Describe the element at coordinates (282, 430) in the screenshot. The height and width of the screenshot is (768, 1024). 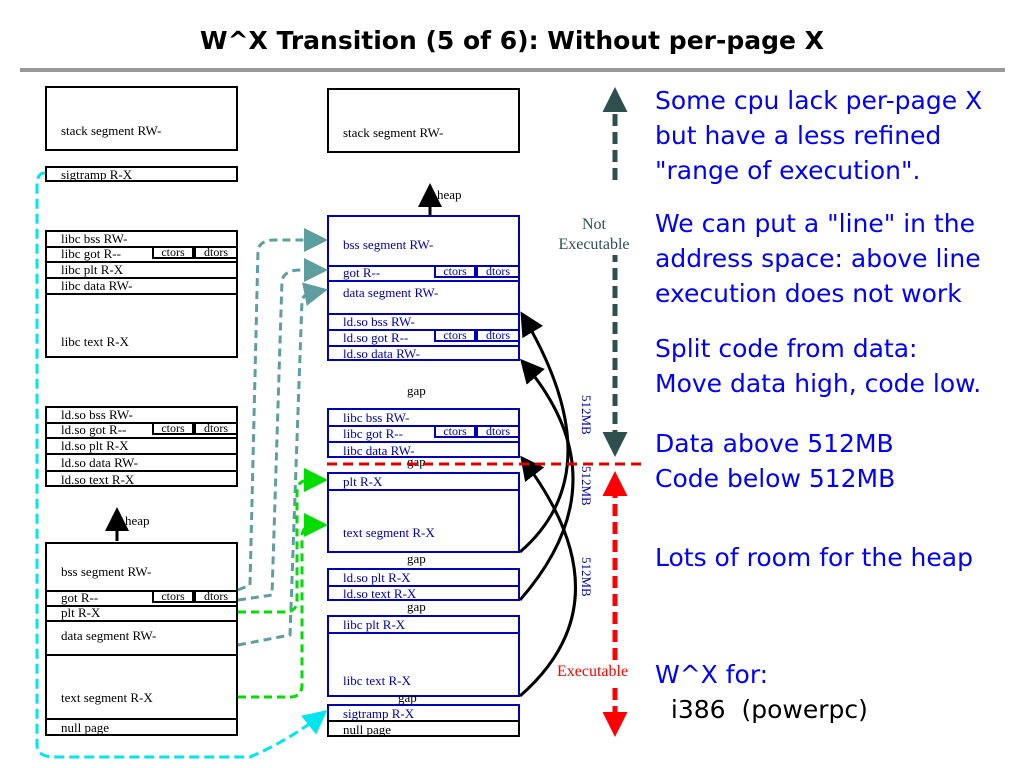
I see `teal-arrow-got` at that location.